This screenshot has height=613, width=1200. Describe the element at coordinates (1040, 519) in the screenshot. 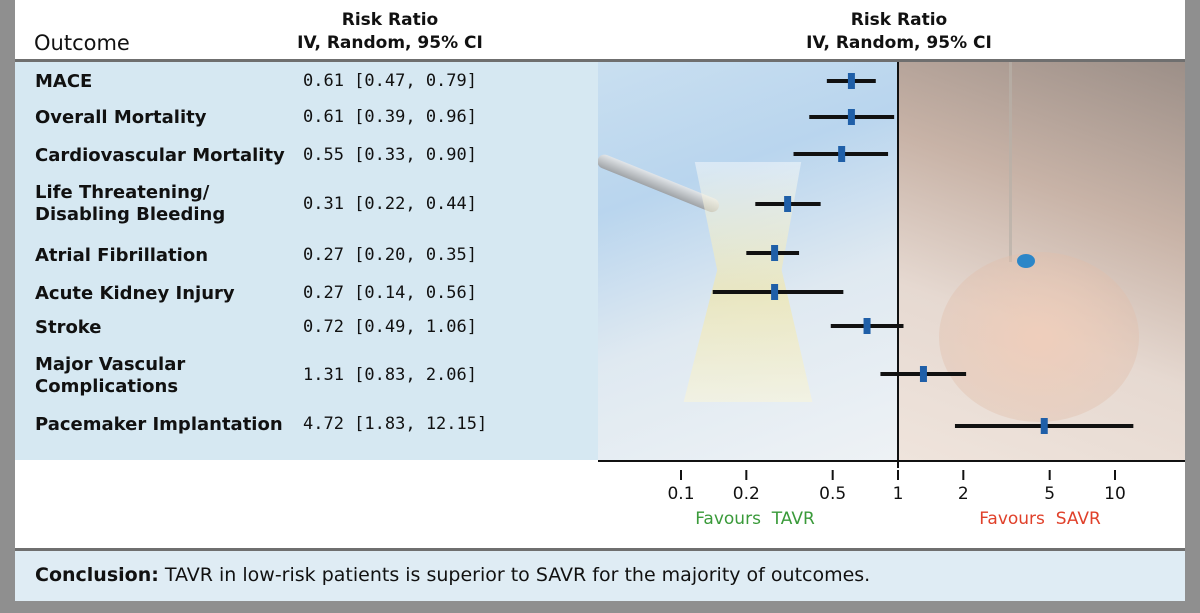

I see `favours-savr-label: Favours SAVR` at that location.